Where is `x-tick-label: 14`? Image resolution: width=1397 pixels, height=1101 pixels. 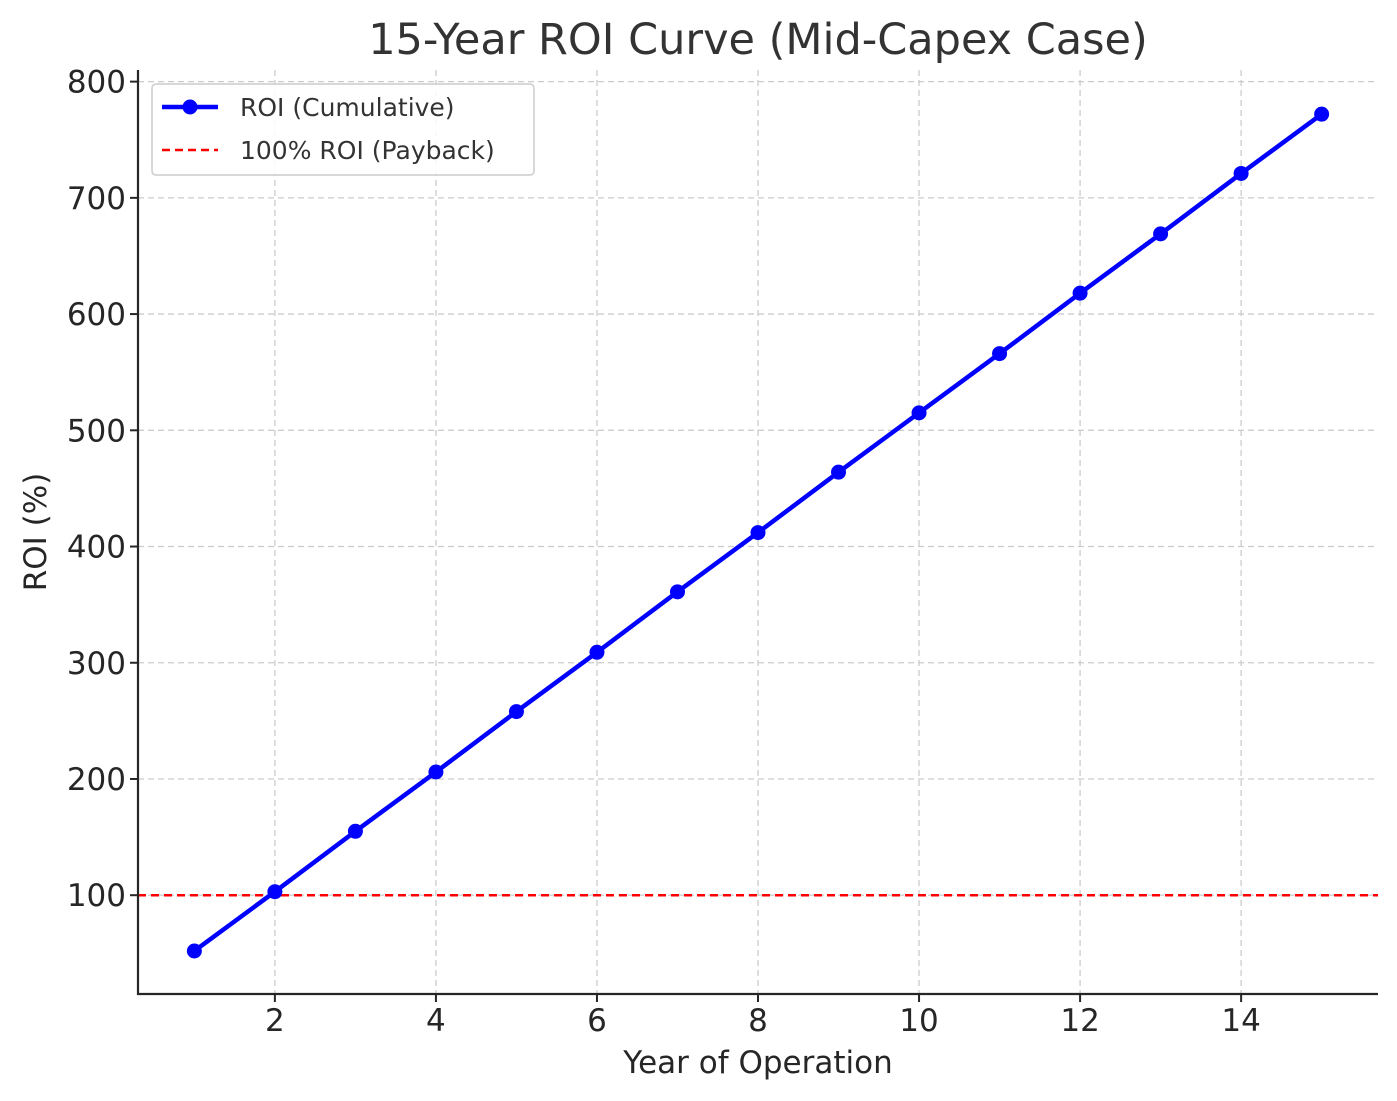
x-tick-label: 14 is located at coordinates (1240, 1021).